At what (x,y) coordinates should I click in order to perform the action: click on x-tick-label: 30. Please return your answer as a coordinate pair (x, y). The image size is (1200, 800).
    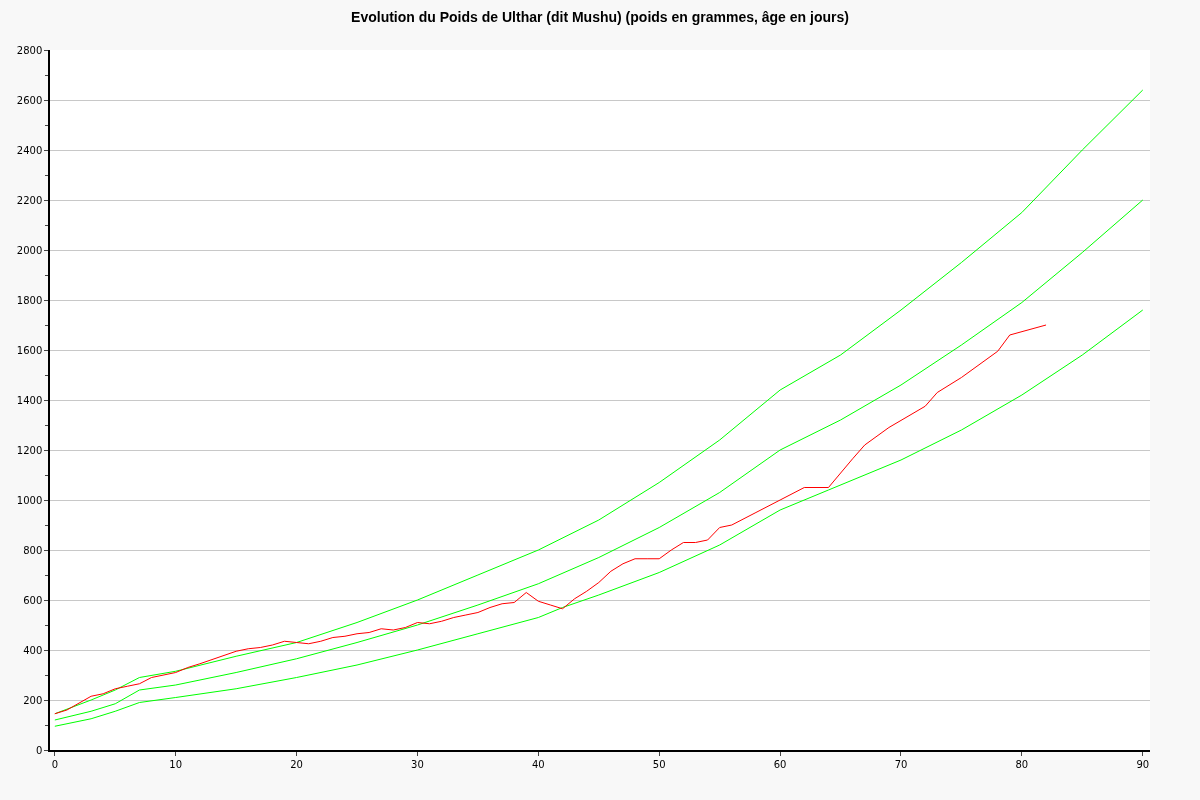
    Looking at the image, I should click on (417, 764).